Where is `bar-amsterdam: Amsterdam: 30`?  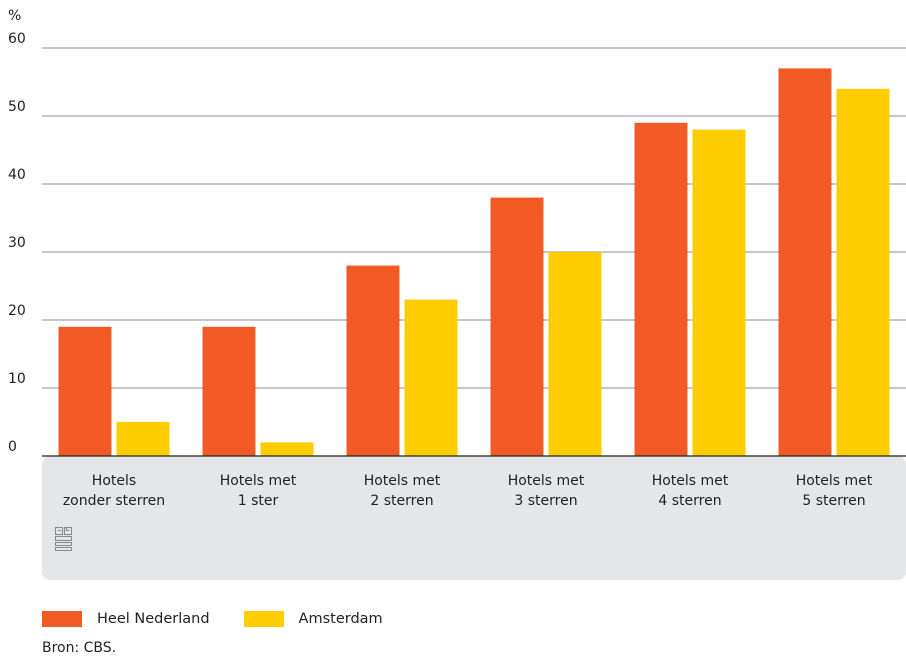
bar-amsterdam: Amsterdam: 30 is located at coordinates (575, 354).